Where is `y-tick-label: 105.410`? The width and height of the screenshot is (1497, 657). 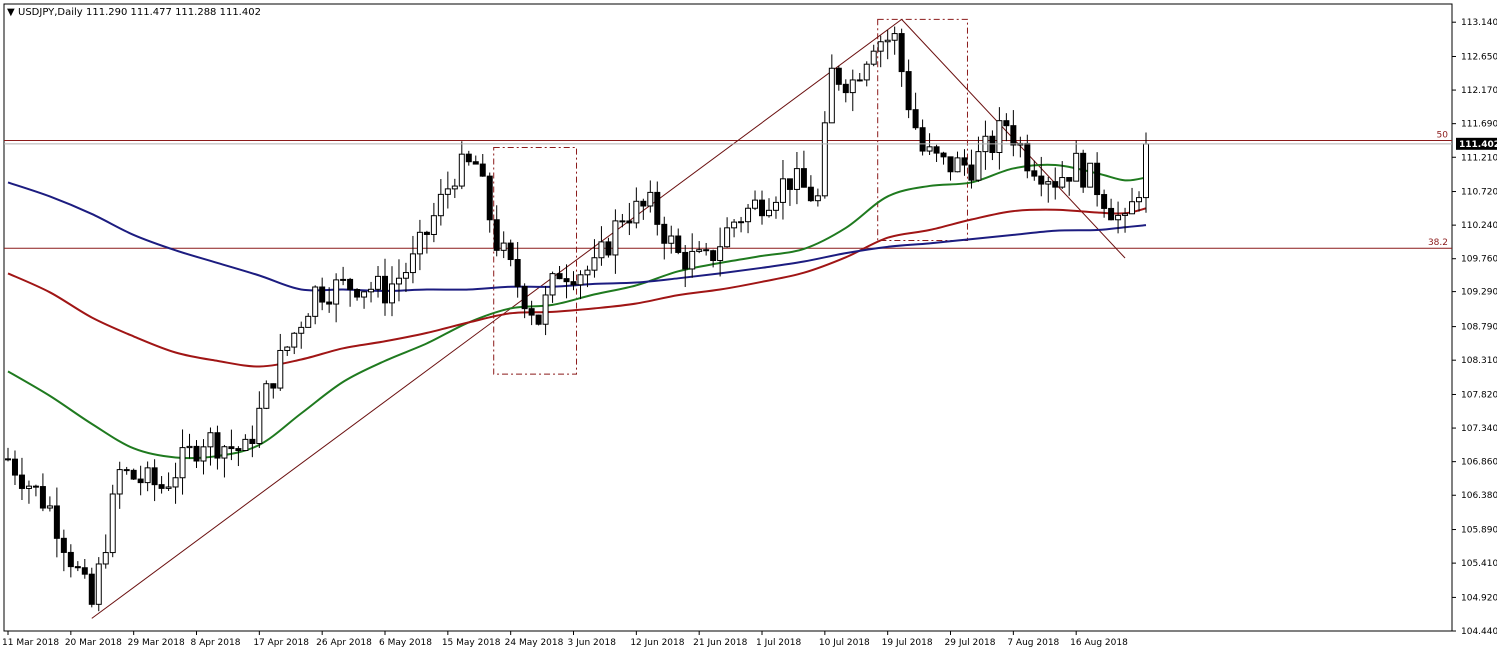
y-tick-label: 105.410 is located at coordinates (1479, 564).